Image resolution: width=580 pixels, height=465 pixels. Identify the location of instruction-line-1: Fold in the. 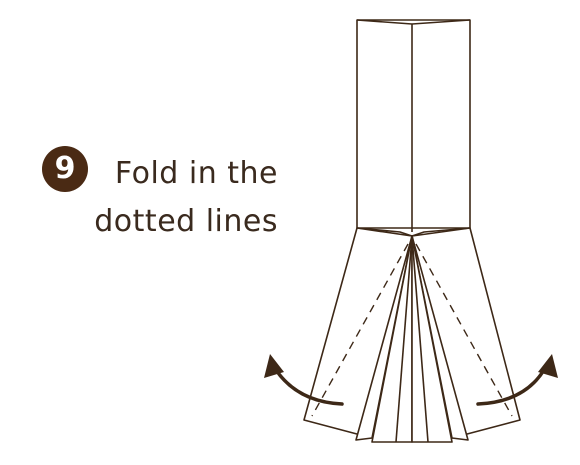
(196, 173).